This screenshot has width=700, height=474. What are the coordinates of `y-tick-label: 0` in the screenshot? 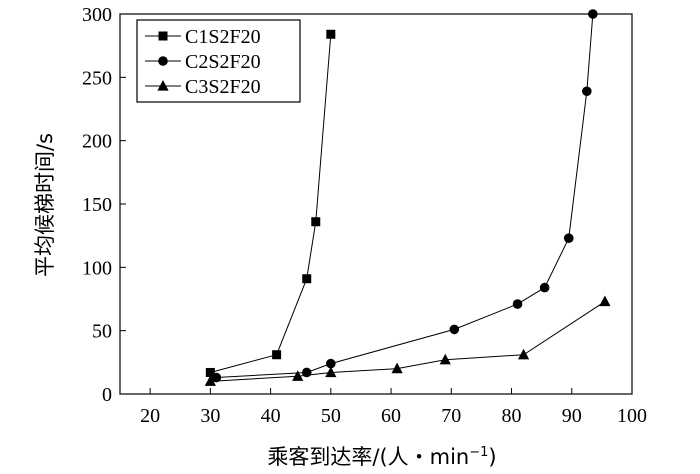 It's located at (107, 395).